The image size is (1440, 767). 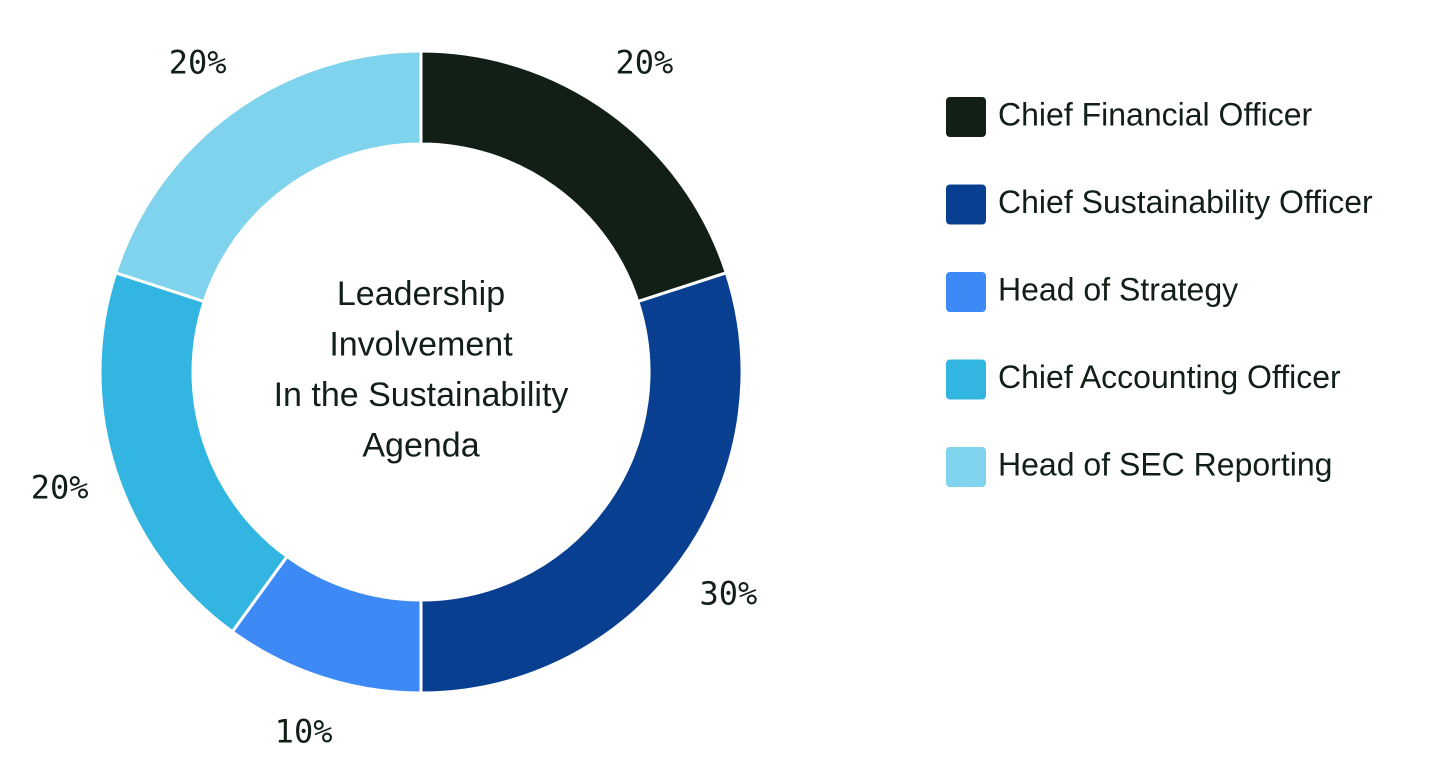 What do you see at coordinates (1118, 289) in the screenshot?
I see `legend-label: Head of Strategy` at bounding box center [1118, 289].